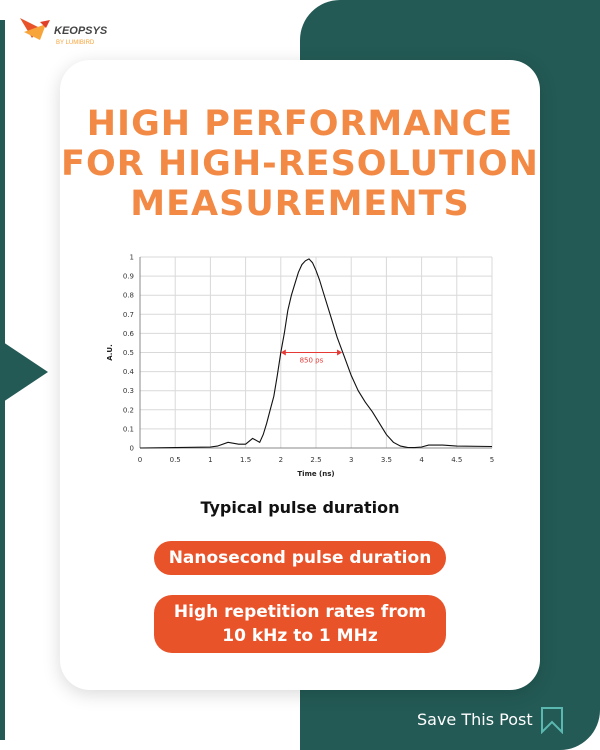 This screenshot has width=600, height=750. I want to click on arrow-head-left, so click(283, 352).